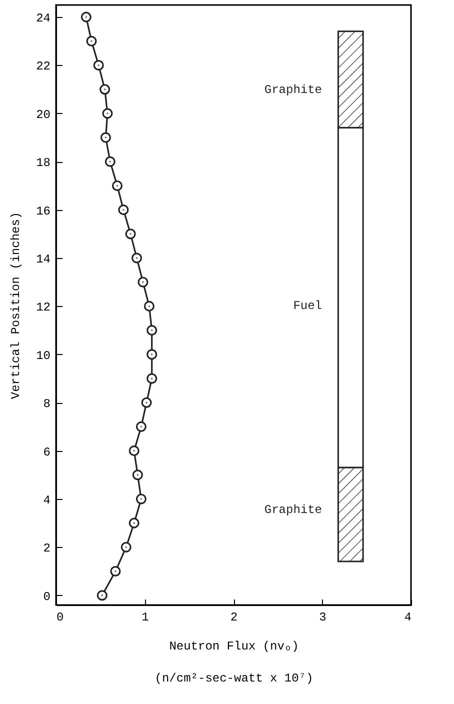 This screenshot has height=704, width=454. What do you see at coordinates (16, 306) in the screenshot?
I see `y-axis-title: Vertical Position (inches)` at bounding box center [16, 306].